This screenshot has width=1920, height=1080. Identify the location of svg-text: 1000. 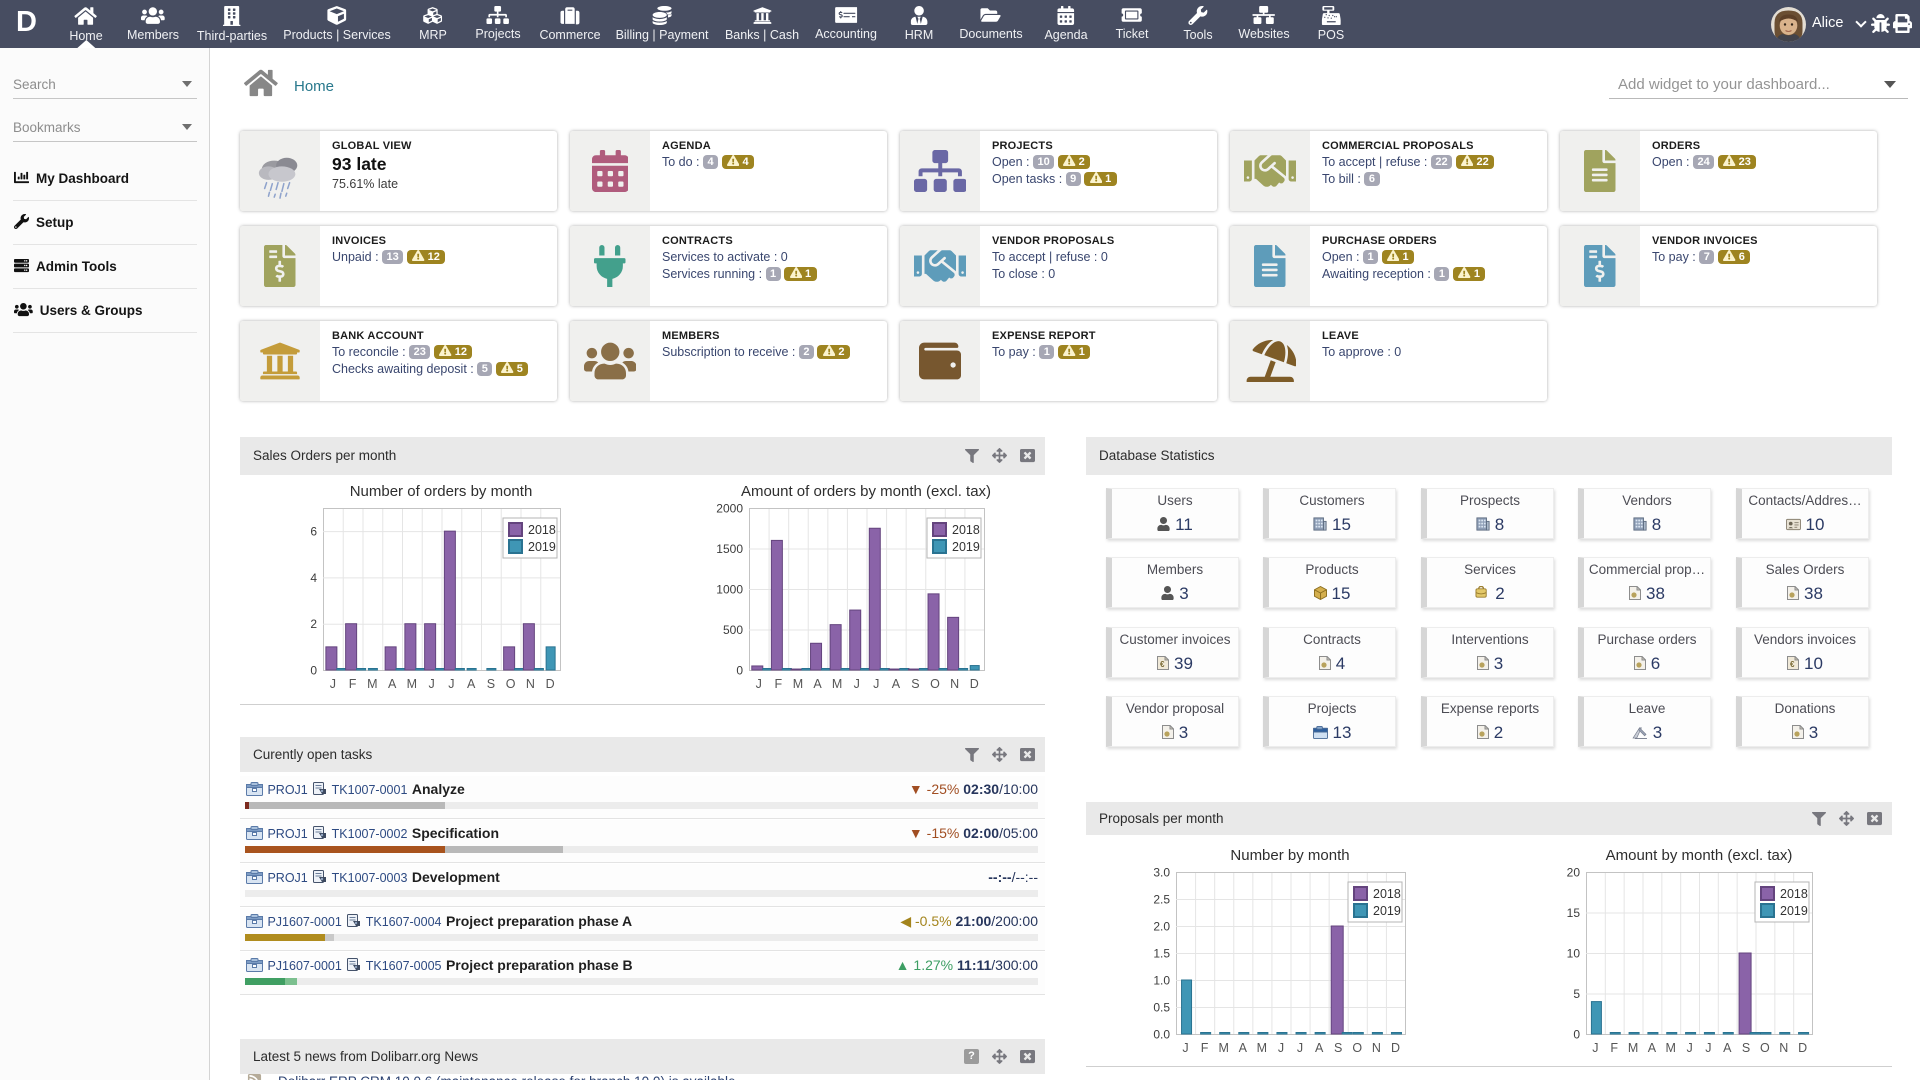
(729, 590).